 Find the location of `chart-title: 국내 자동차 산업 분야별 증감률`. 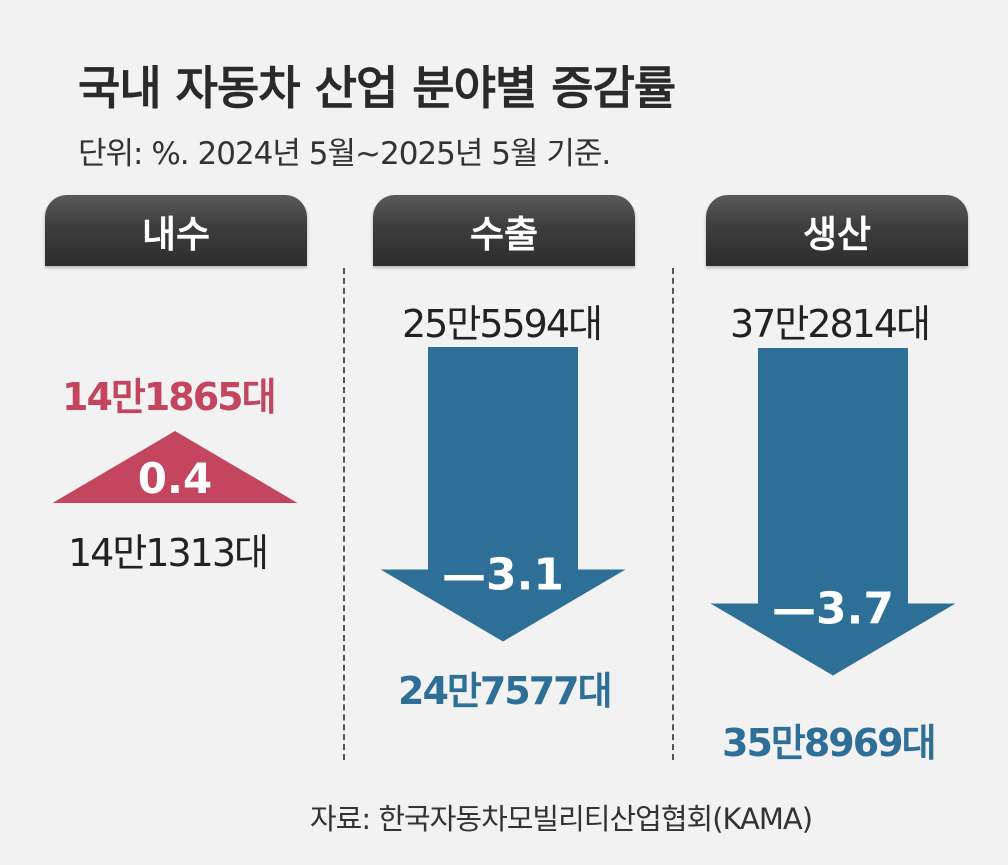

chart-title: 국내 자동차 산업 분야별 증감률 is located at coordinates (377, 88).